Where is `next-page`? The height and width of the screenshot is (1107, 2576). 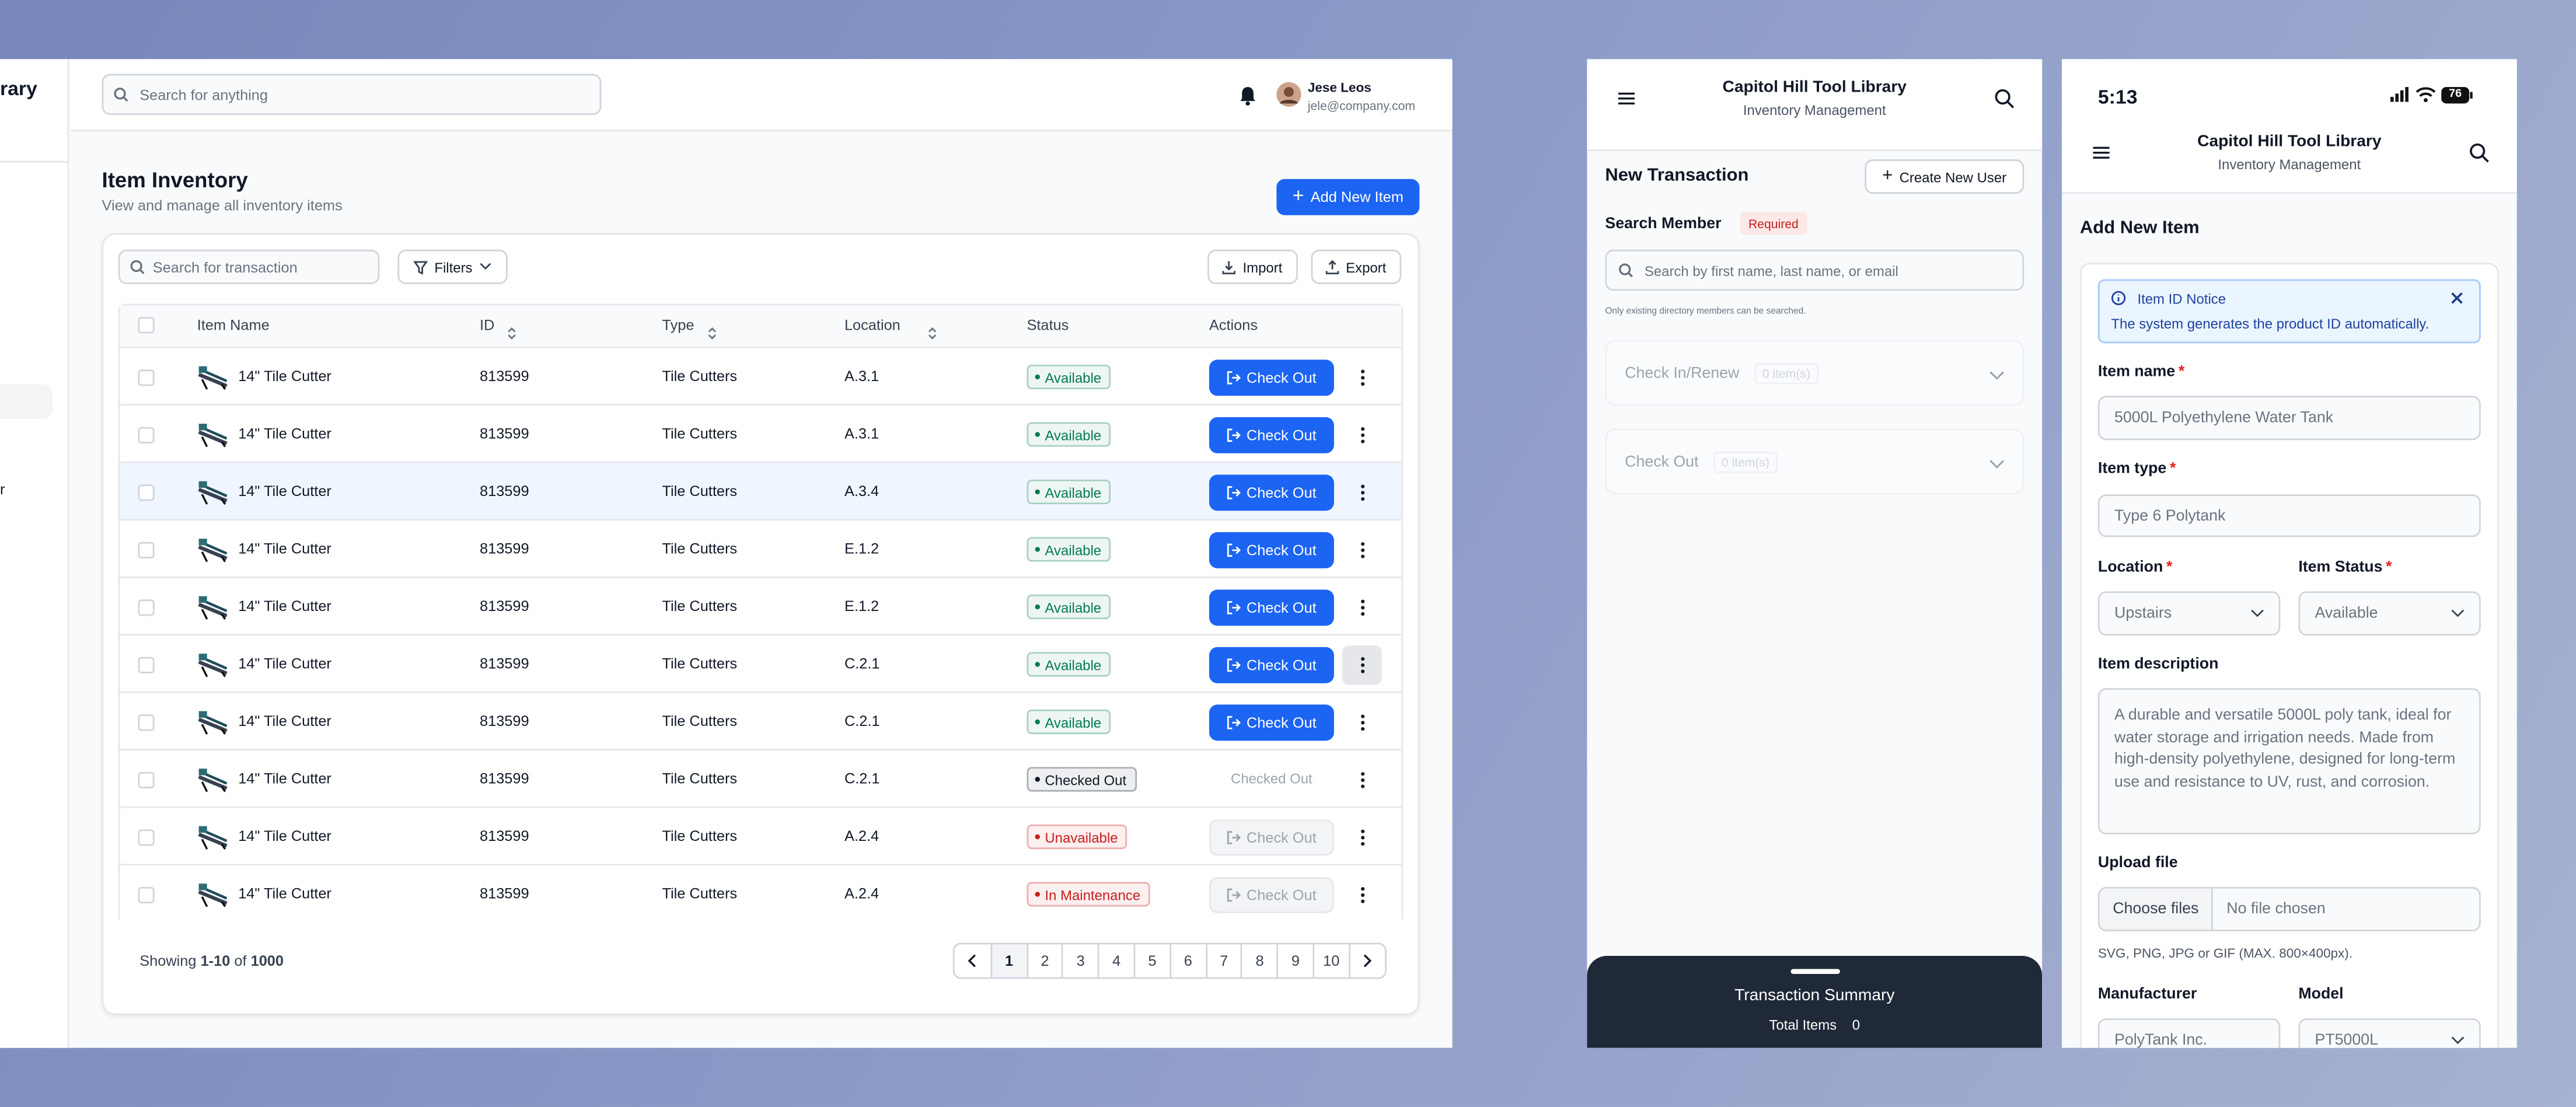
next-page is located at coordinates (1366, 961).